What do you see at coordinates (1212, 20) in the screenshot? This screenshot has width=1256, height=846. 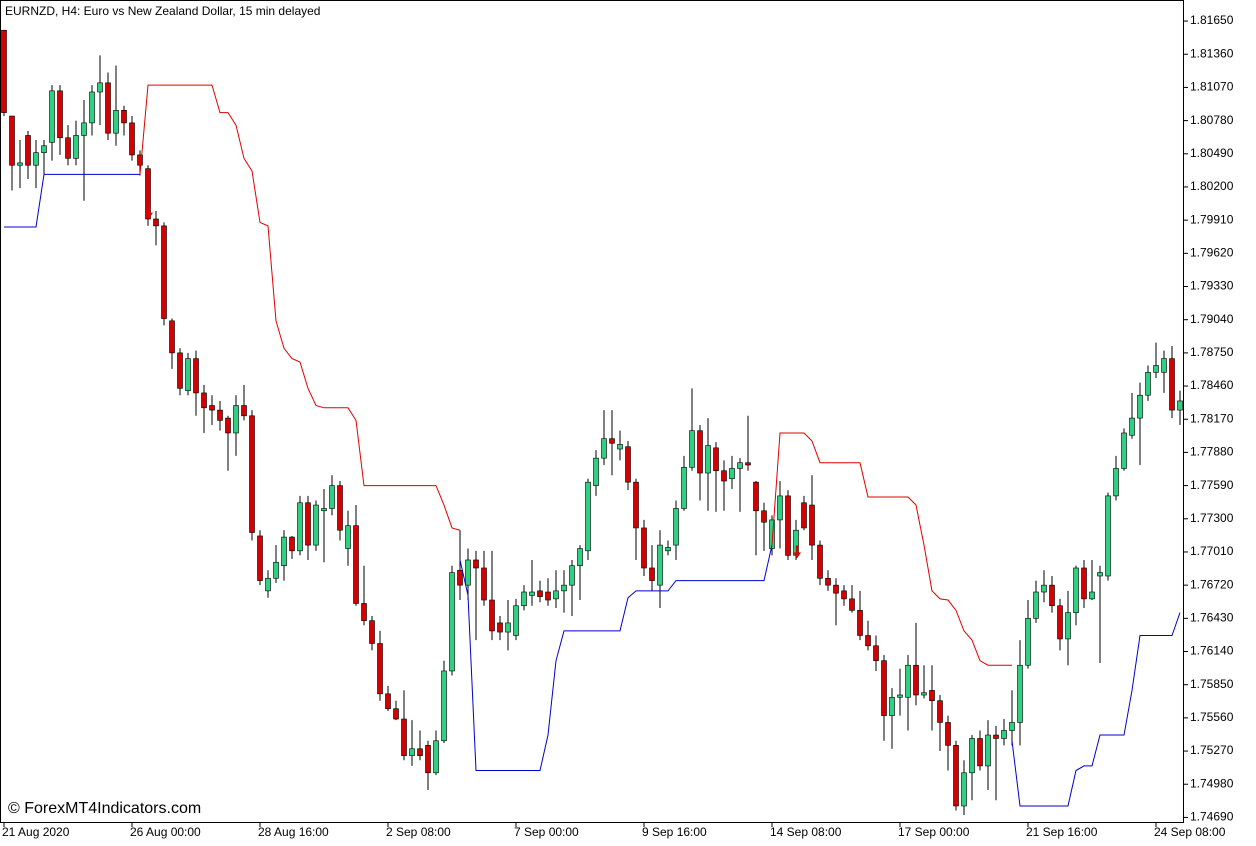 I see `y-tick-label: 1.81650` at bounding box center [1212, 20].